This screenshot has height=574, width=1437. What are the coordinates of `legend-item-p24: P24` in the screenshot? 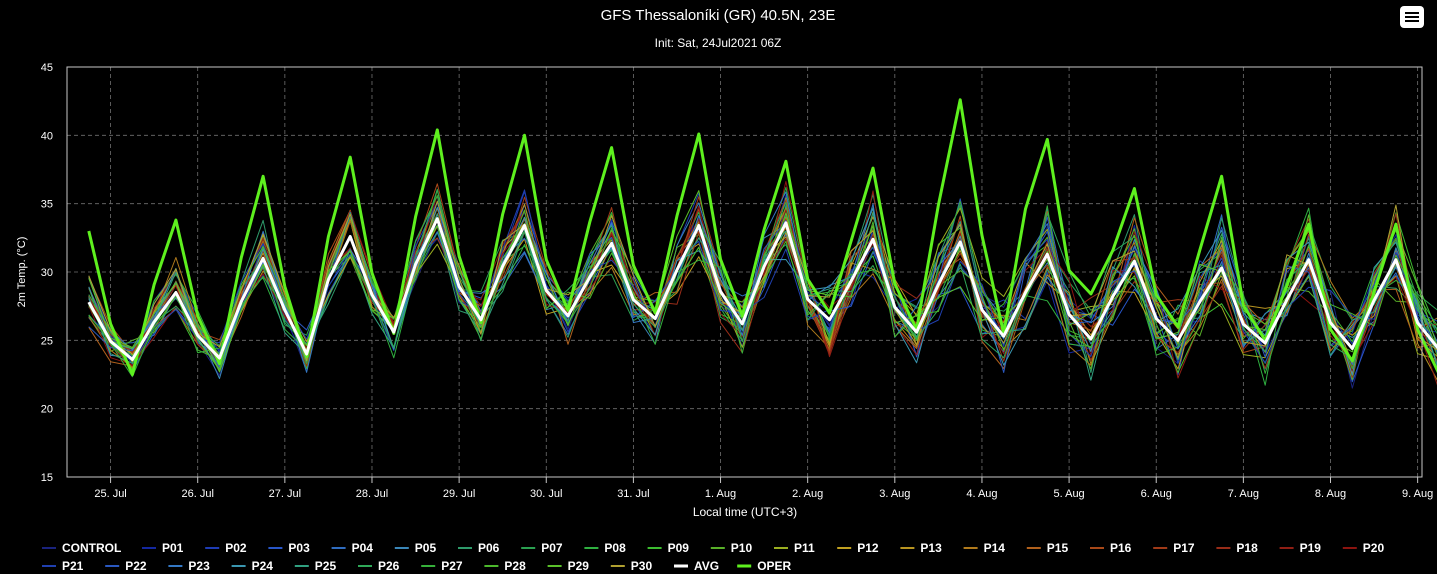 It's located at (263, 566).